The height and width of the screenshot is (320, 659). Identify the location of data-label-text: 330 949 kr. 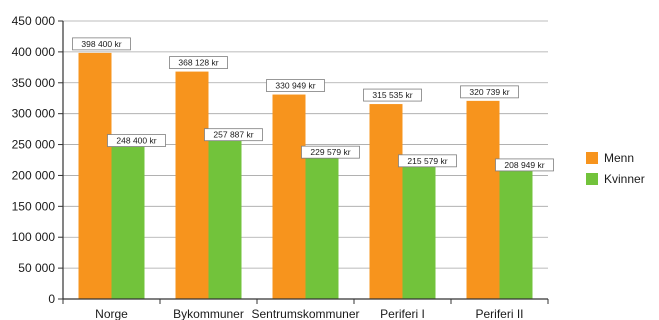
(295, 86).